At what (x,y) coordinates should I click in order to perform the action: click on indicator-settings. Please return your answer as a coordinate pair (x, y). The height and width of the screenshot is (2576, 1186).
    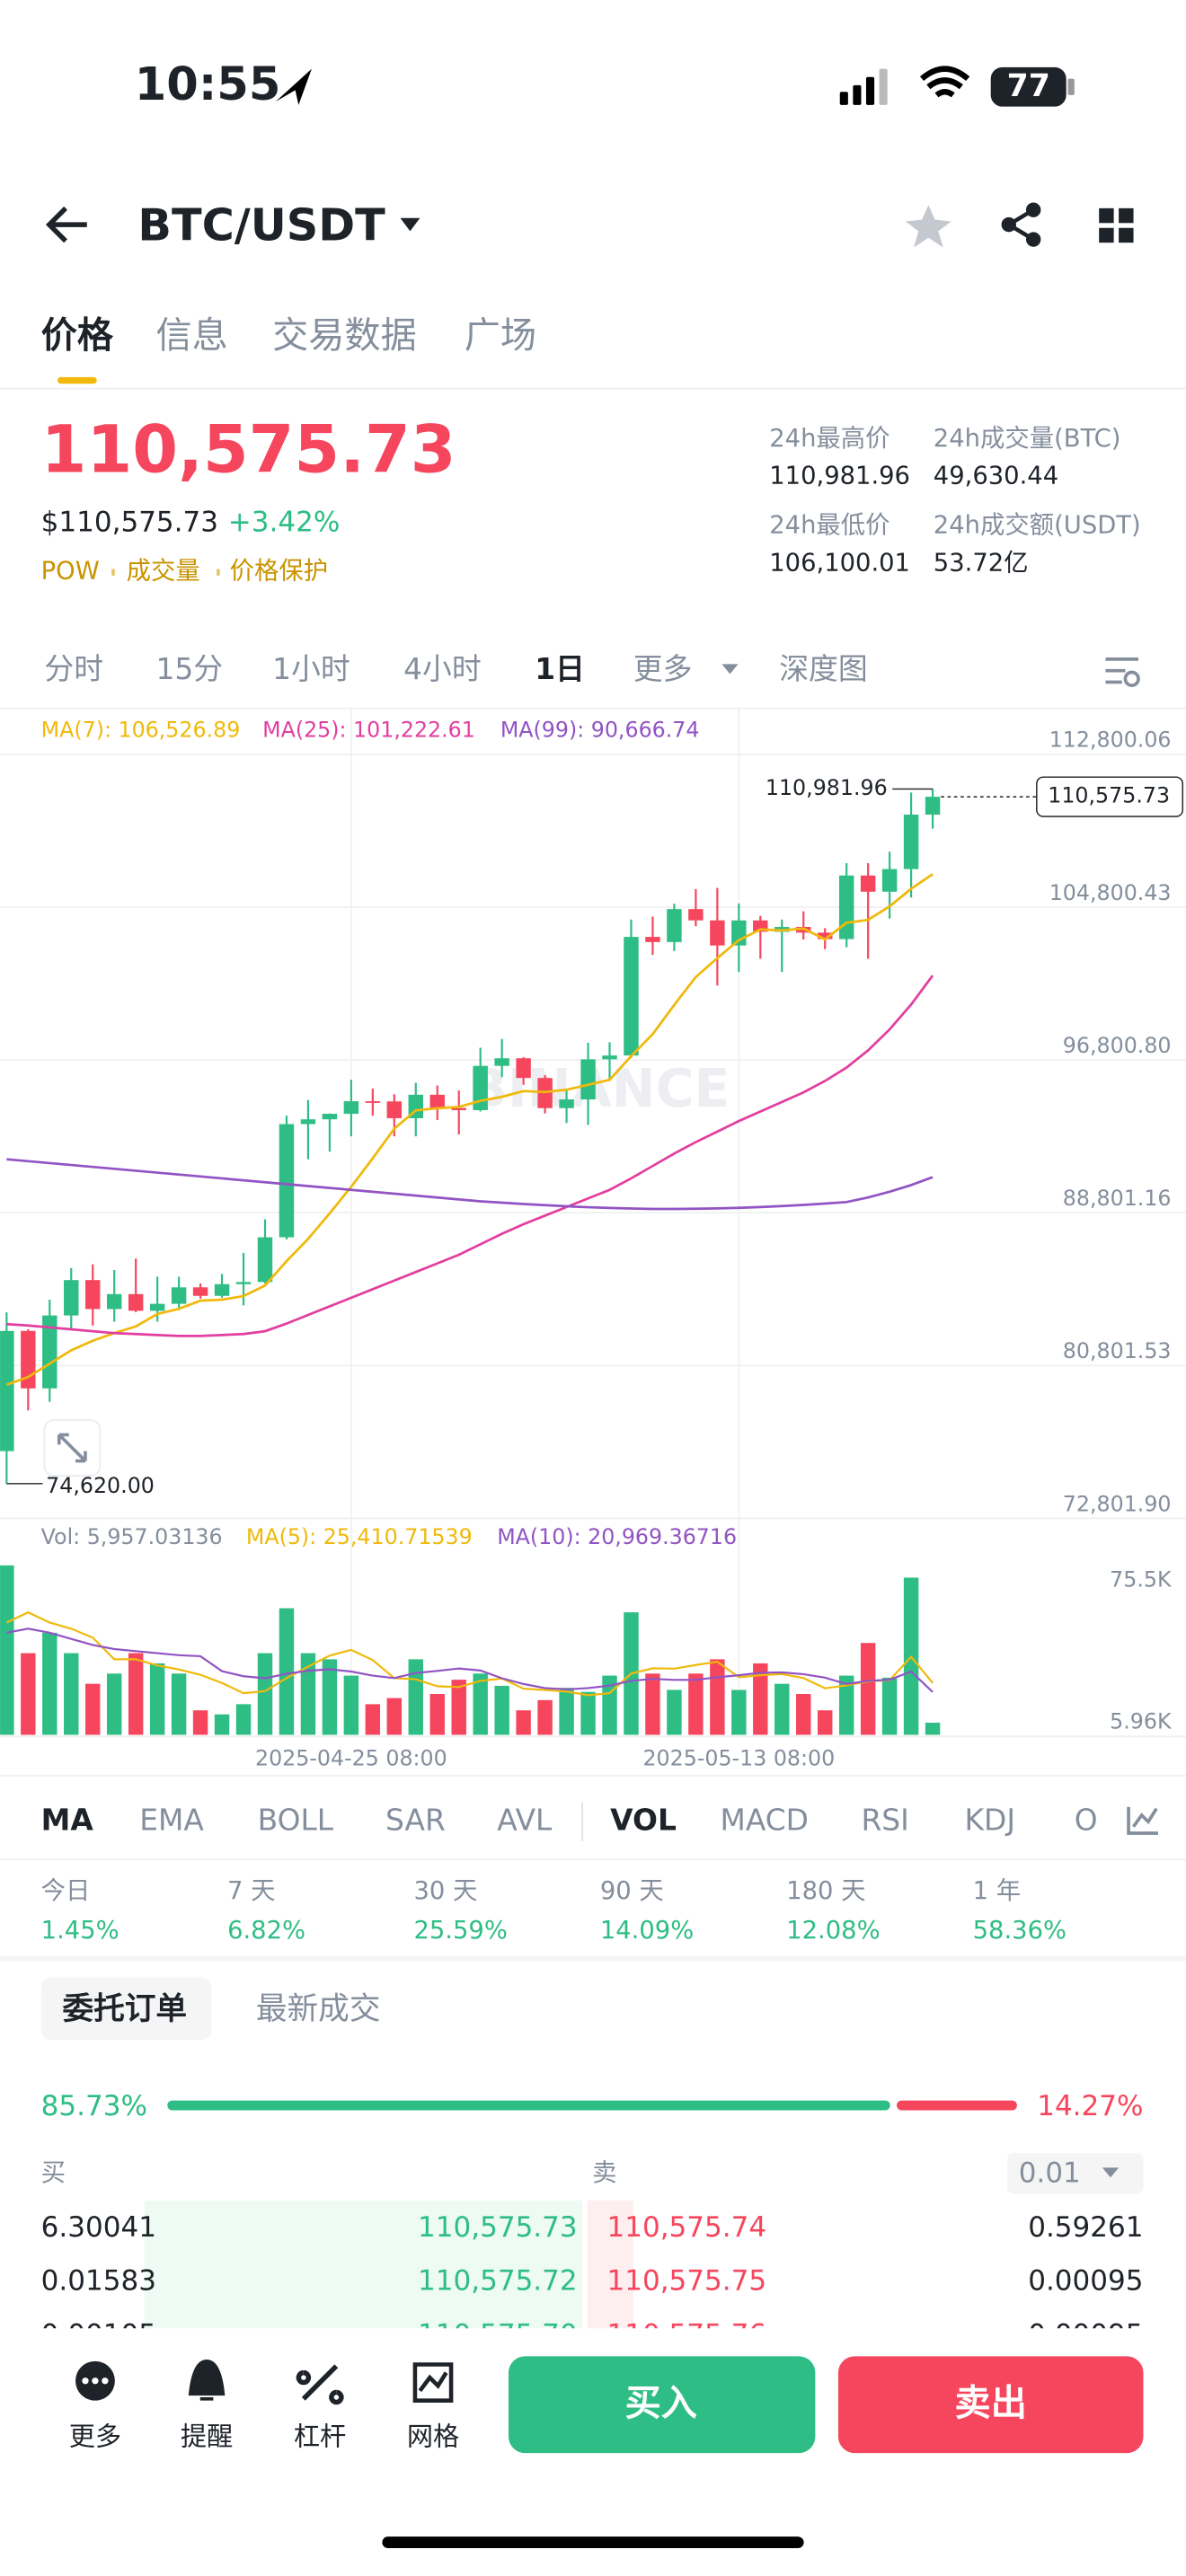
    Looking at the image, I should click on (1142, 1820).